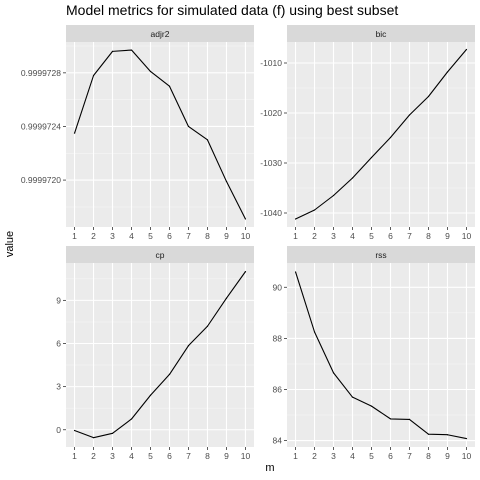 This screenshot has width=480, height=480. I want to click on y-tick-label: 0.9999720, so click(41, 180).